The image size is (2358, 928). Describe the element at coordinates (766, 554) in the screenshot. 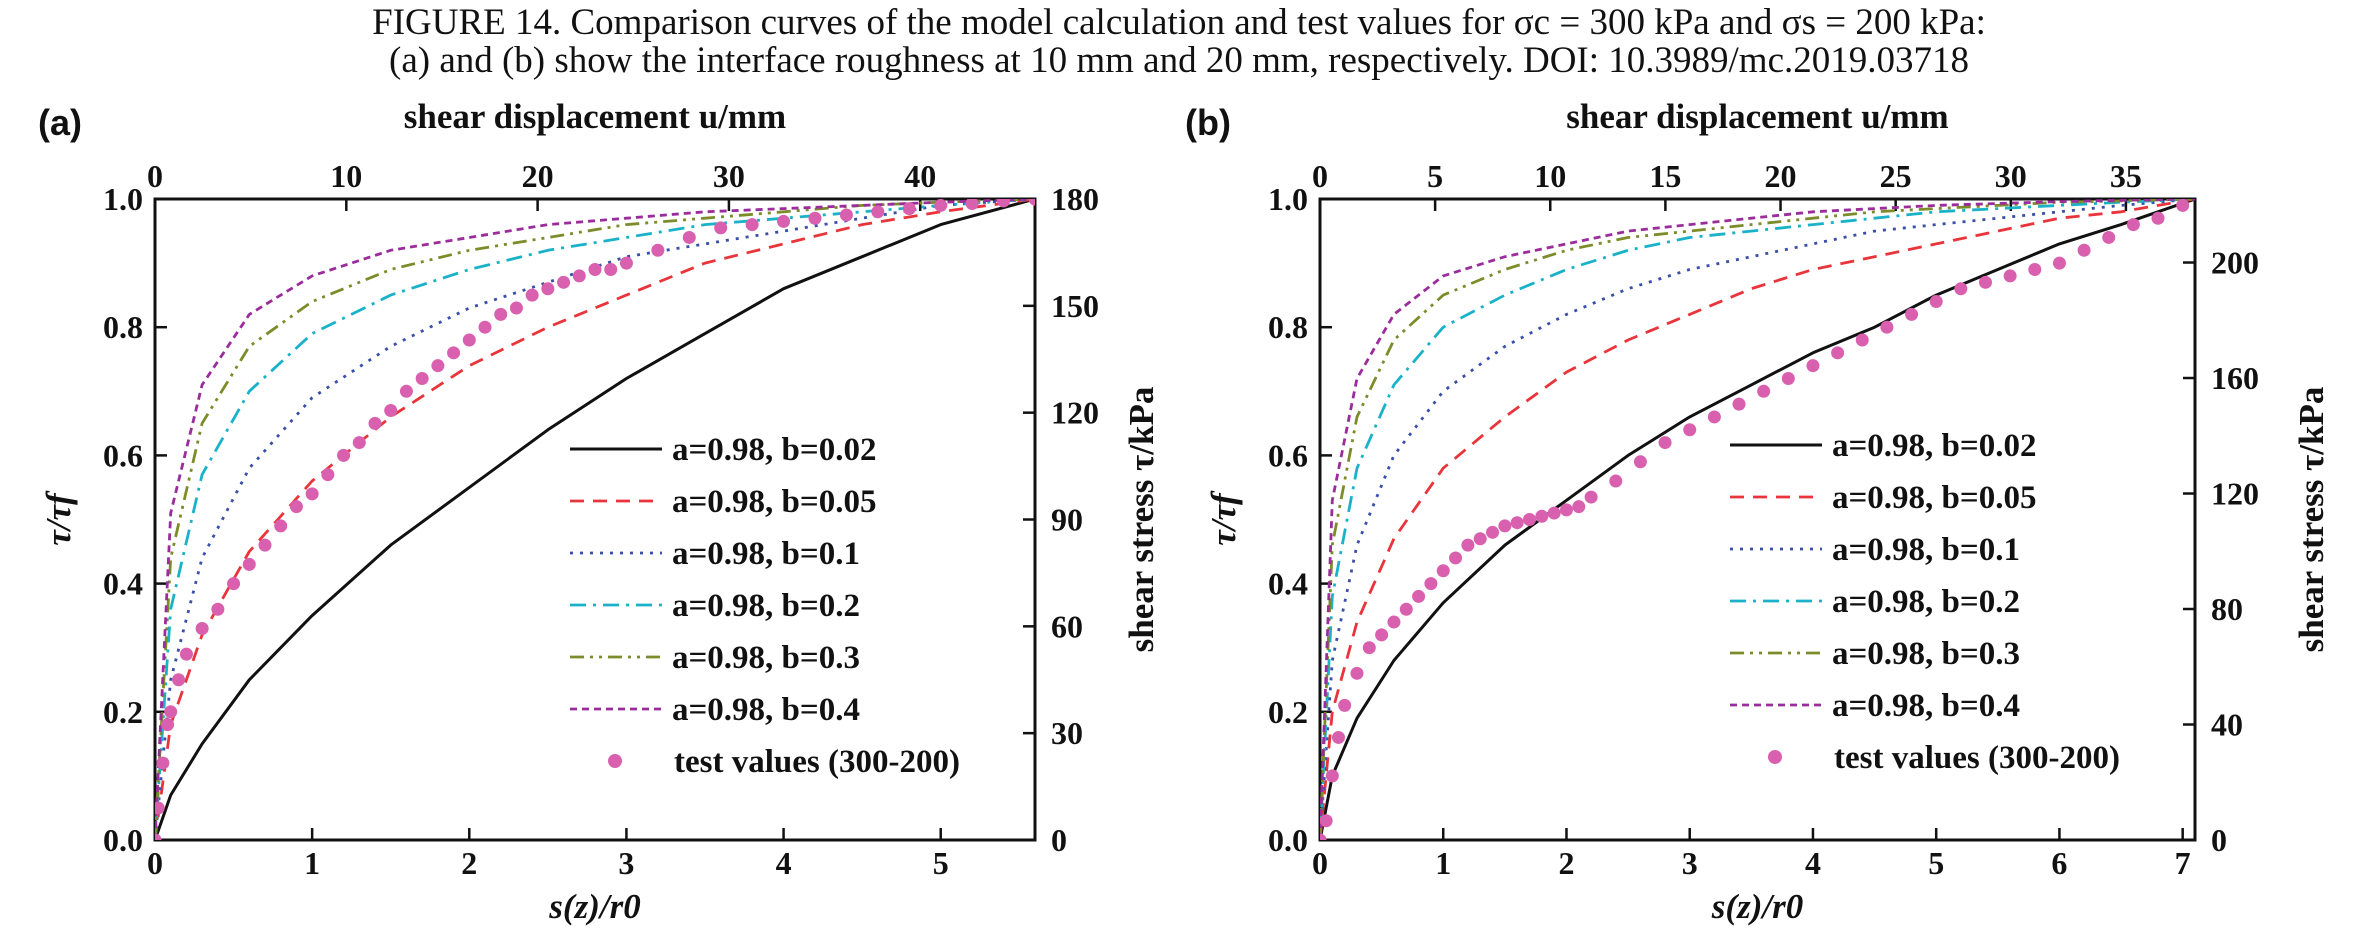

I see `legend-label: a=0.98, b=0.1` at that location.